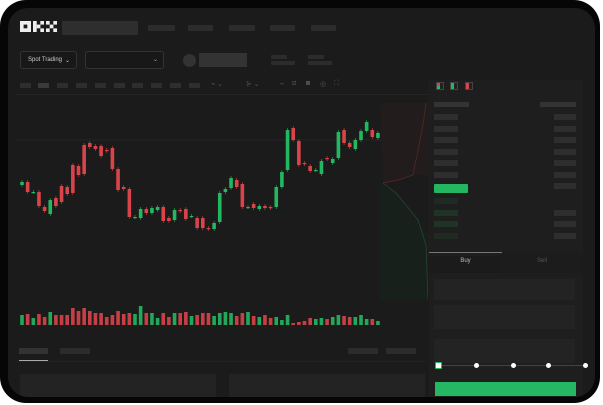 This screenshot has height=405, width=603. I want to click on tab-buy: Buy, so click(465, 262).